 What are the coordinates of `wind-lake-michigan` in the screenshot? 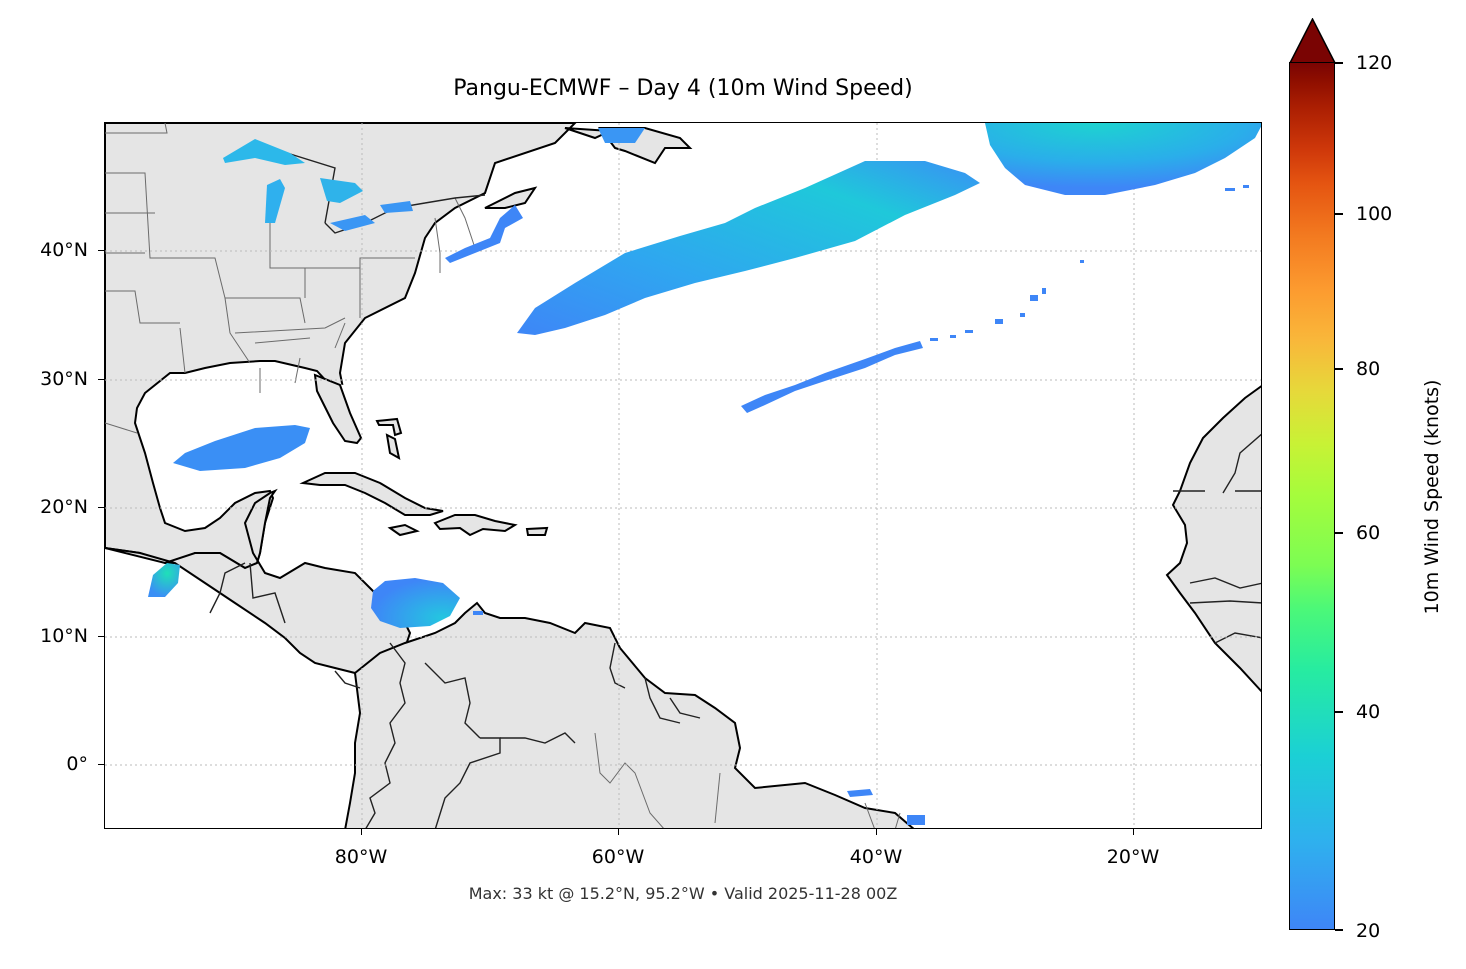 It's located at (275, 201).